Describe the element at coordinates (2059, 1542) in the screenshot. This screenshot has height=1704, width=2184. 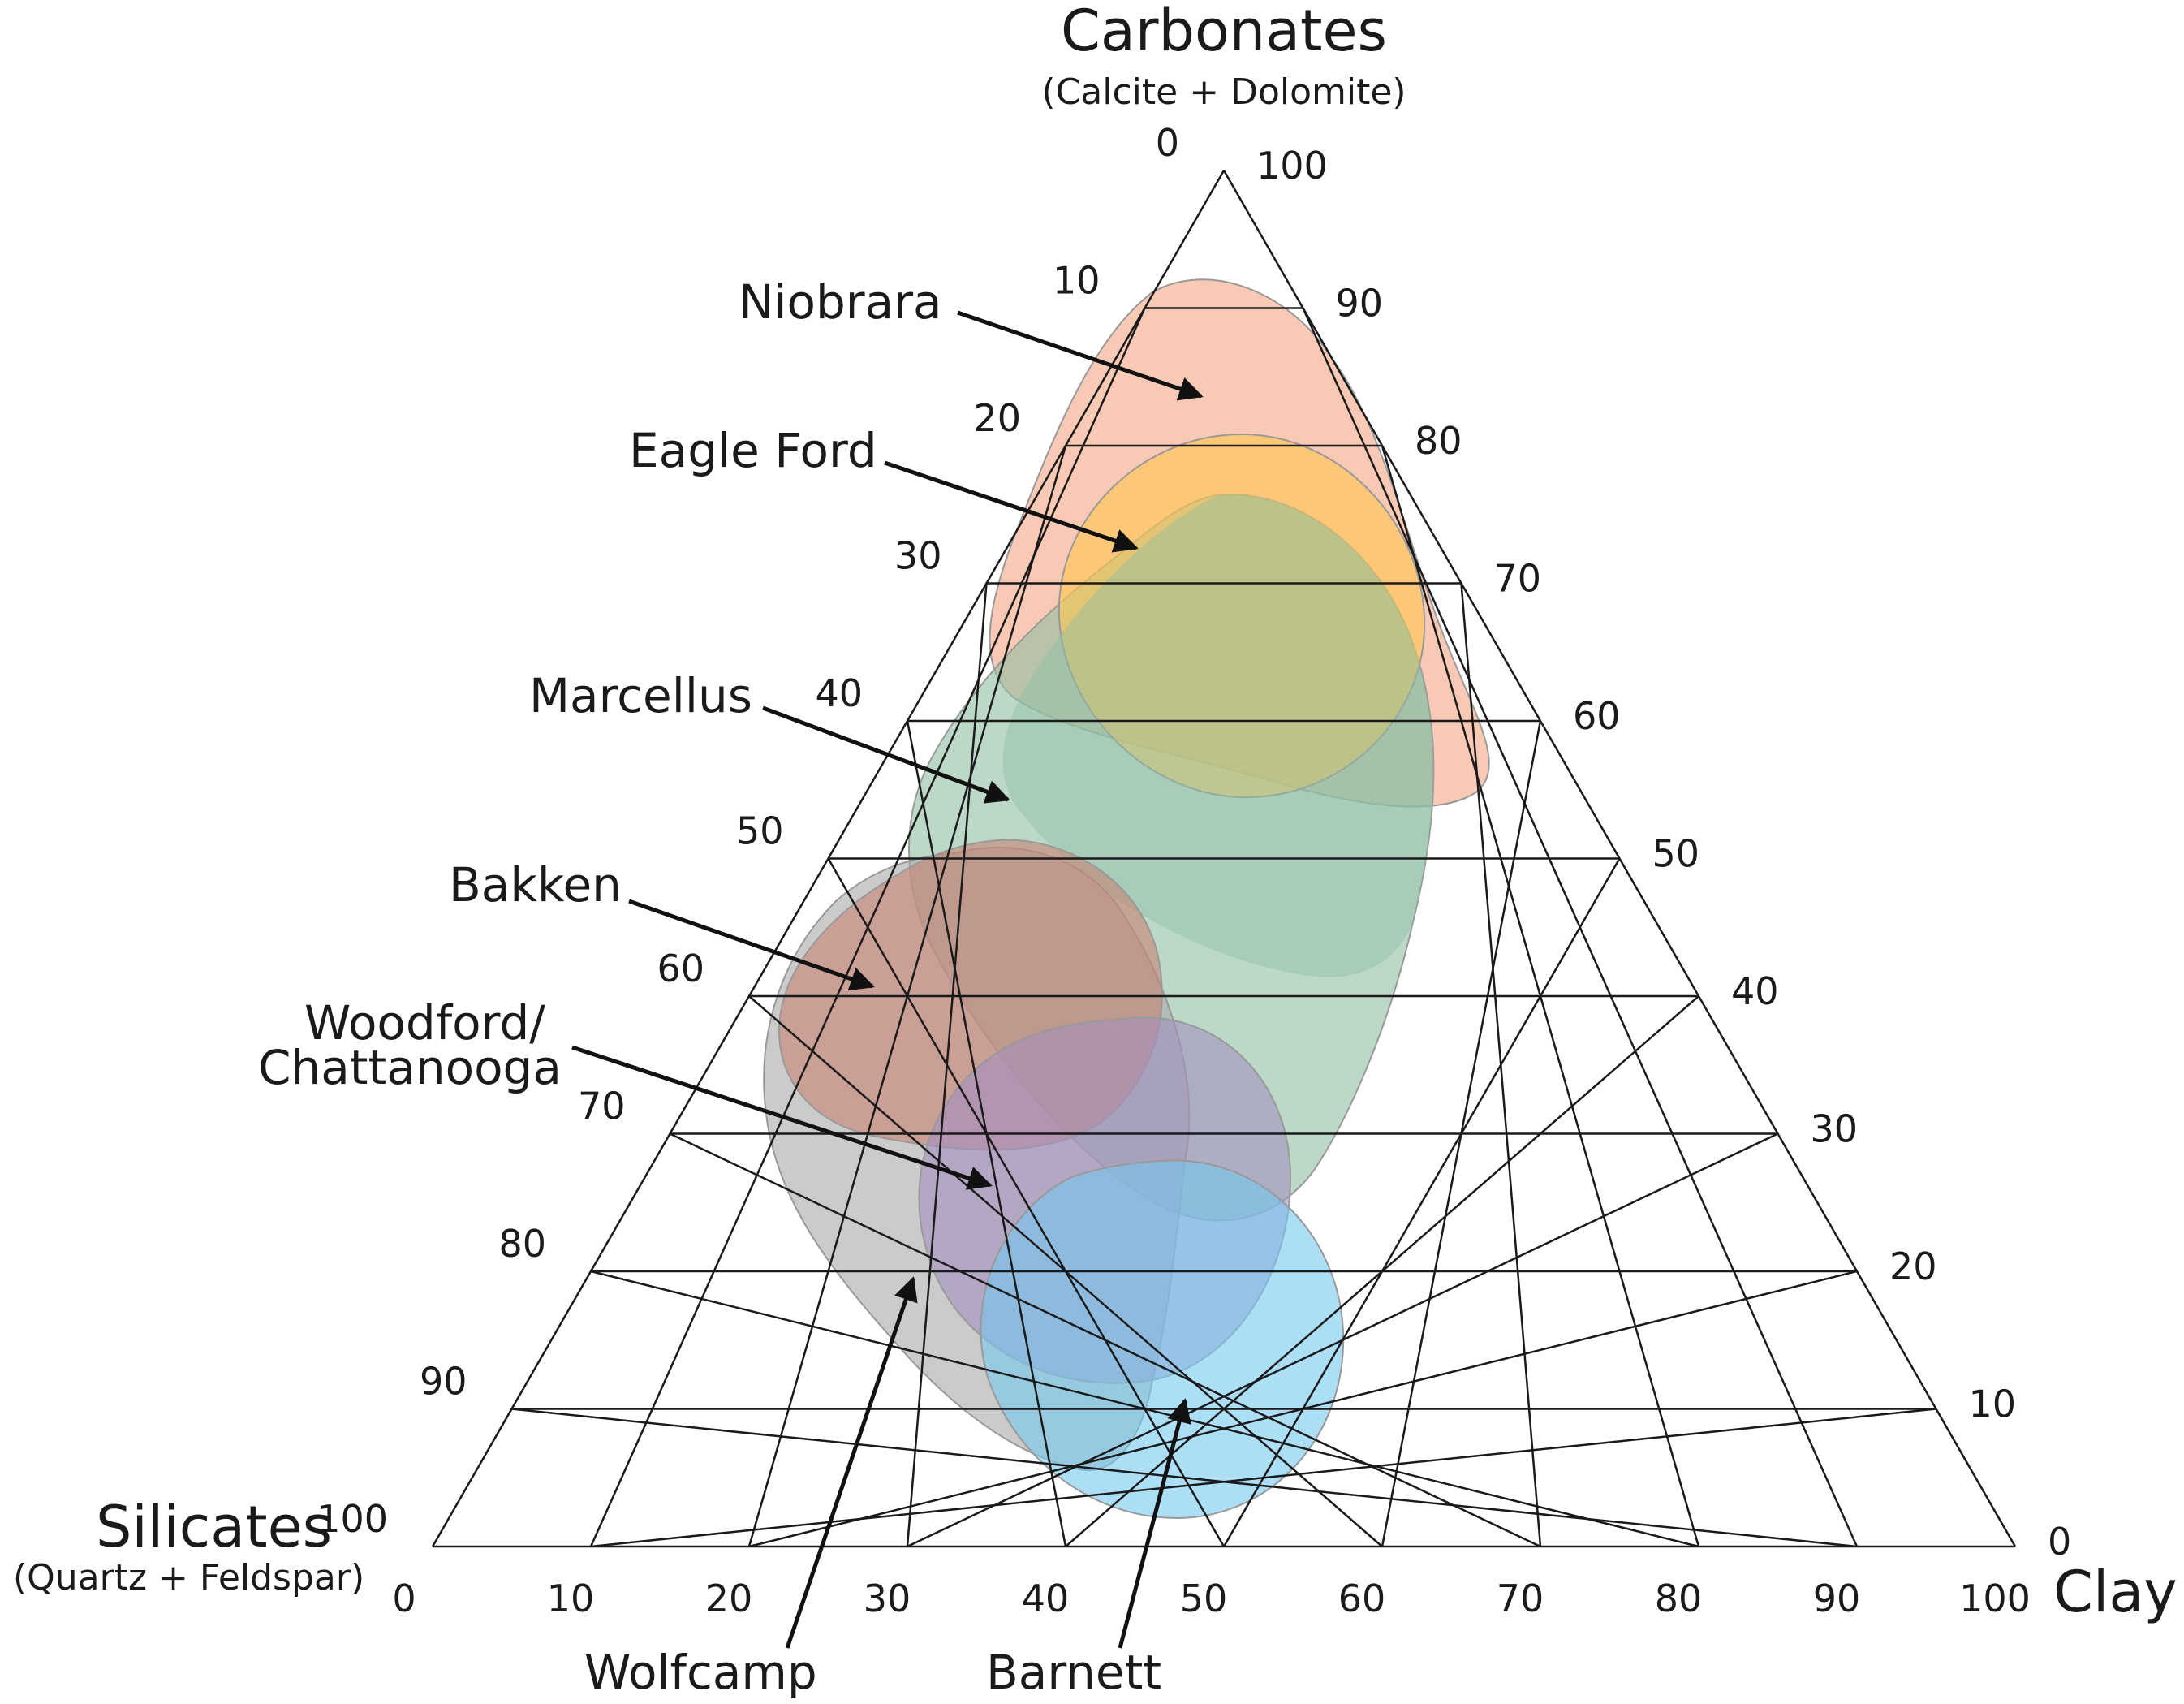
I see `right-tick-label: 0` at that location.